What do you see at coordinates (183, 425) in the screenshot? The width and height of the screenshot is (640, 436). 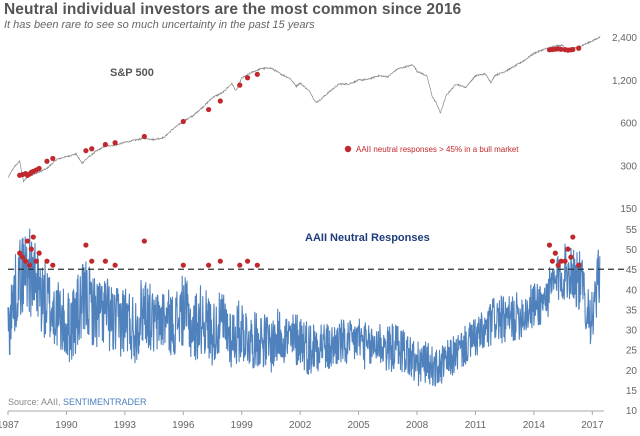 I see `x-tick-label: 1996` at bounding box center [183, 425].